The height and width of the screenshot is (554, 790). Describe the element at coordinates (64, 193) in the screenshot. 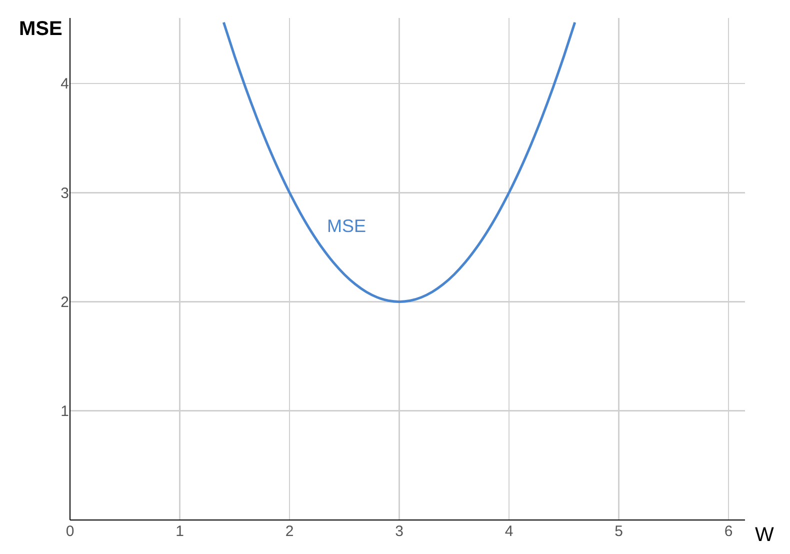

I see `y-tick-label: 3` at that location.